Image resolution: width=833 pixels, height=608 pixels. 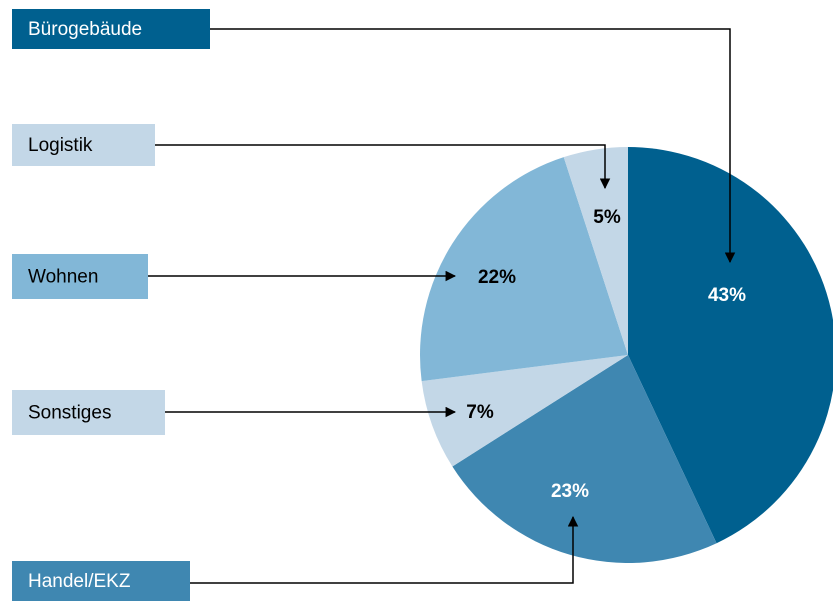 What do you see at coordinates (79, 581) in the screenshot?
I see `category-label: Handel/EKZ` at bounding box center [79, 581].